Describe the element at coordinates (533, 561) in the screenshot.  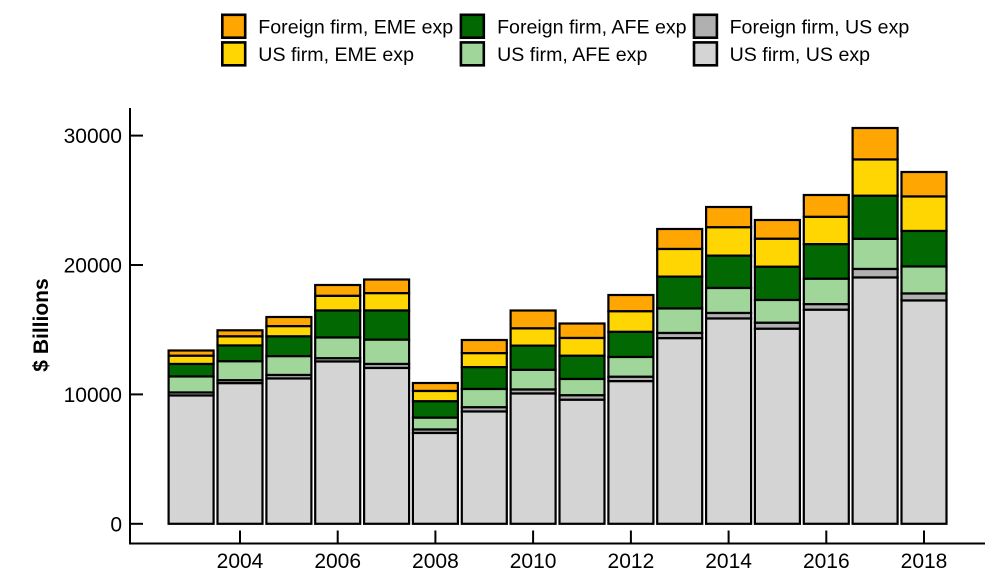
I see `svg-text: 2010` at that location.